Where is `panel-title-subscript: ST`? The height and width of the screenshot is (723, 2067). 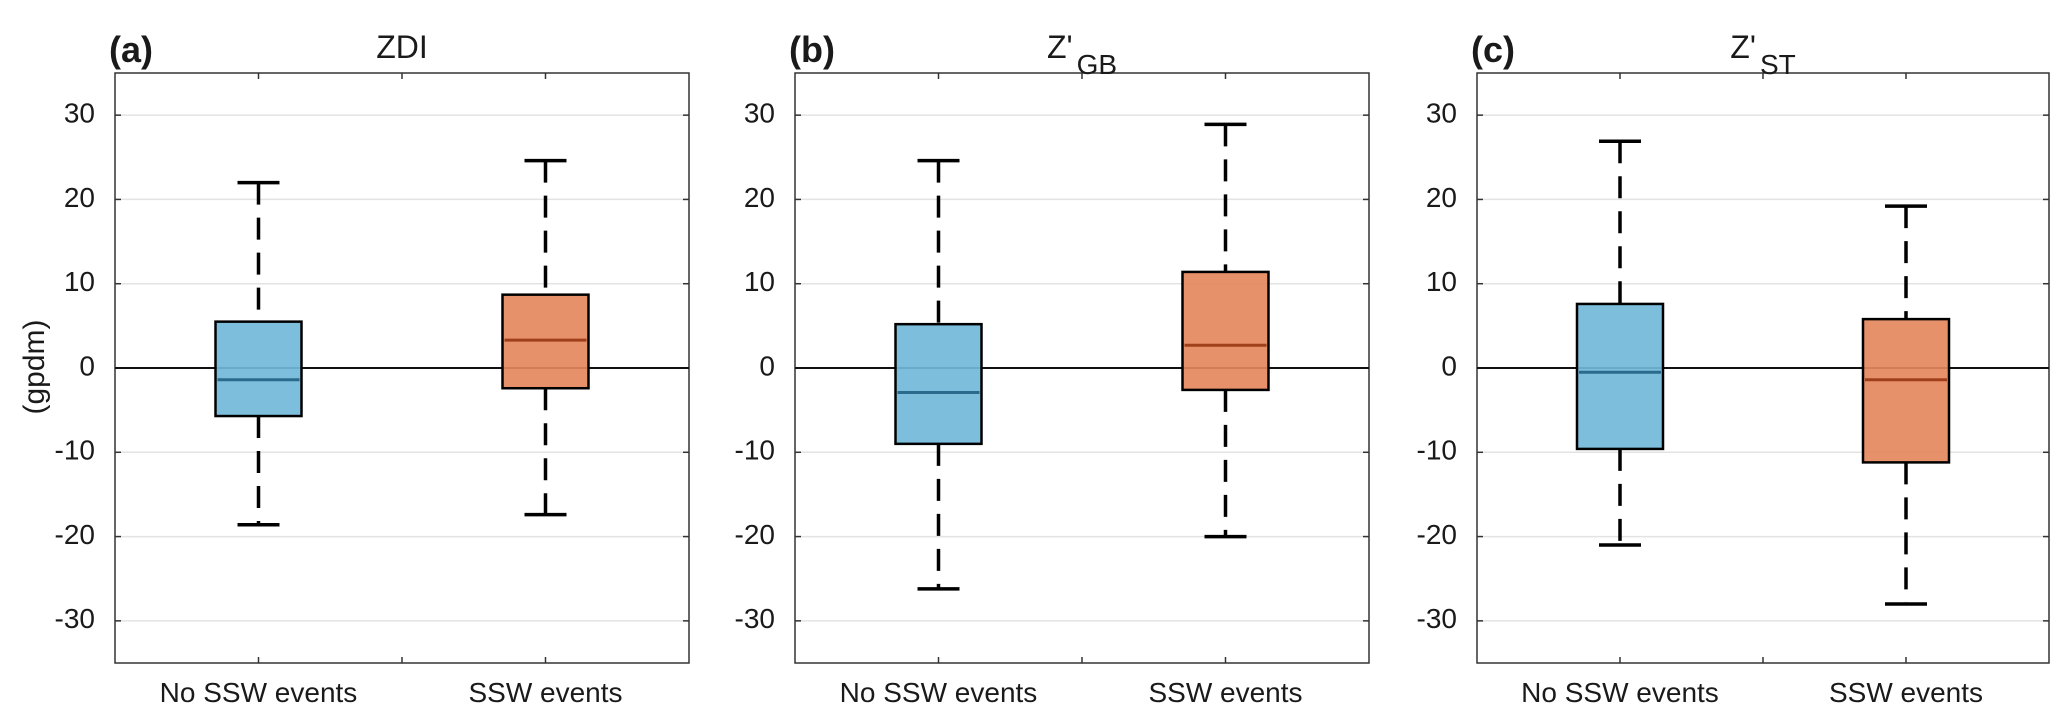 panel-title-subscript: ST is located at coordinates (1778, 64).